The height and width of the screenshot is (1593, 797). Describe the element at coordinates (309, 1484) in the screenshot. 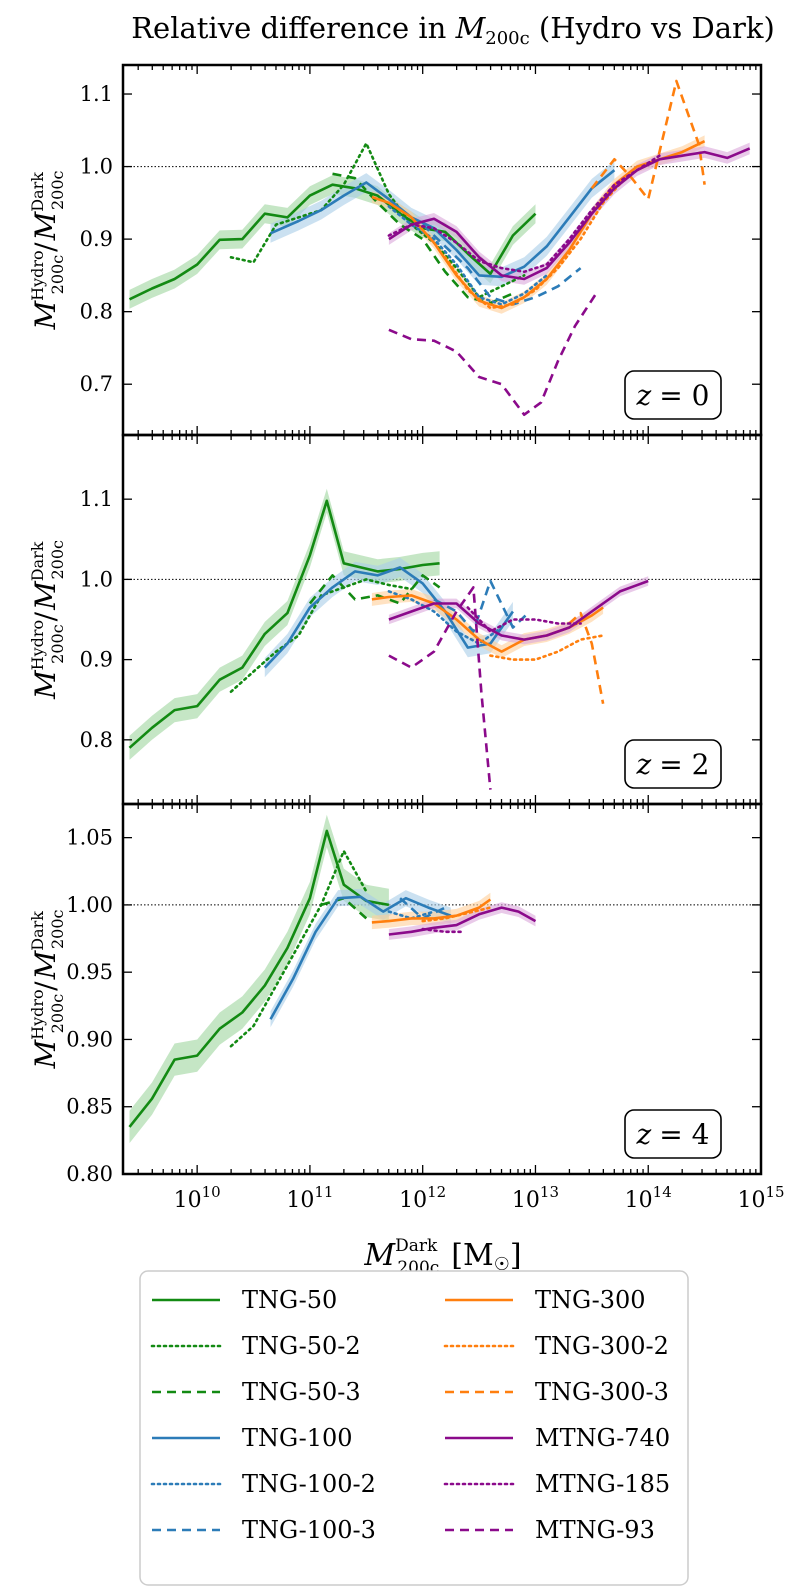

I see `legend-label: TNG-100-2` at that location.